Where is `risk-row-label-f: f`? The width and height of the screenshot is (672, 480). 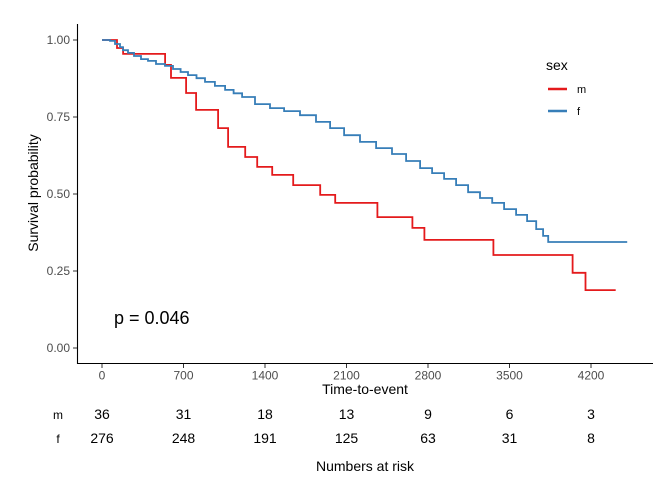 risk-row-label-f: f is located at coordinates (58, 439).